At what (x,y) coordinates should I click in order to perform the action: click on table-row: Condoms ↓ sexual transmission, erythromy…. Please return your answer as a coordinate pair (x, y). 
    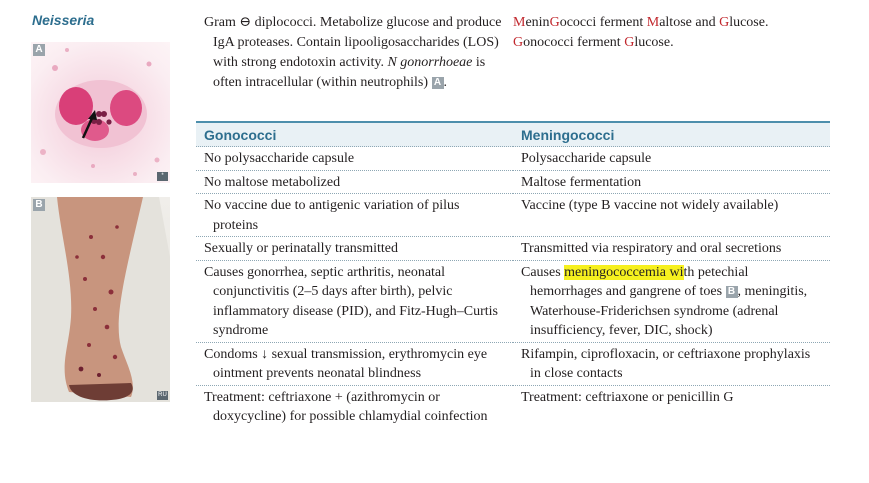
    Looking at the image, I should click on (513, 363).